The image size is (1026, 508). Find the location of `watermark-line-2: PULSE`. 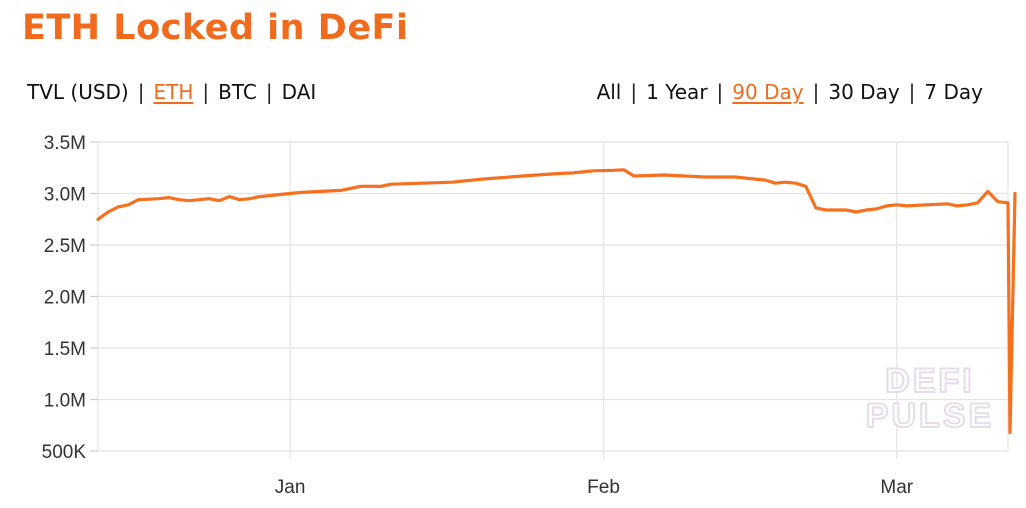

watermark-line-2: PULSE is located at coordinates (930, 416).